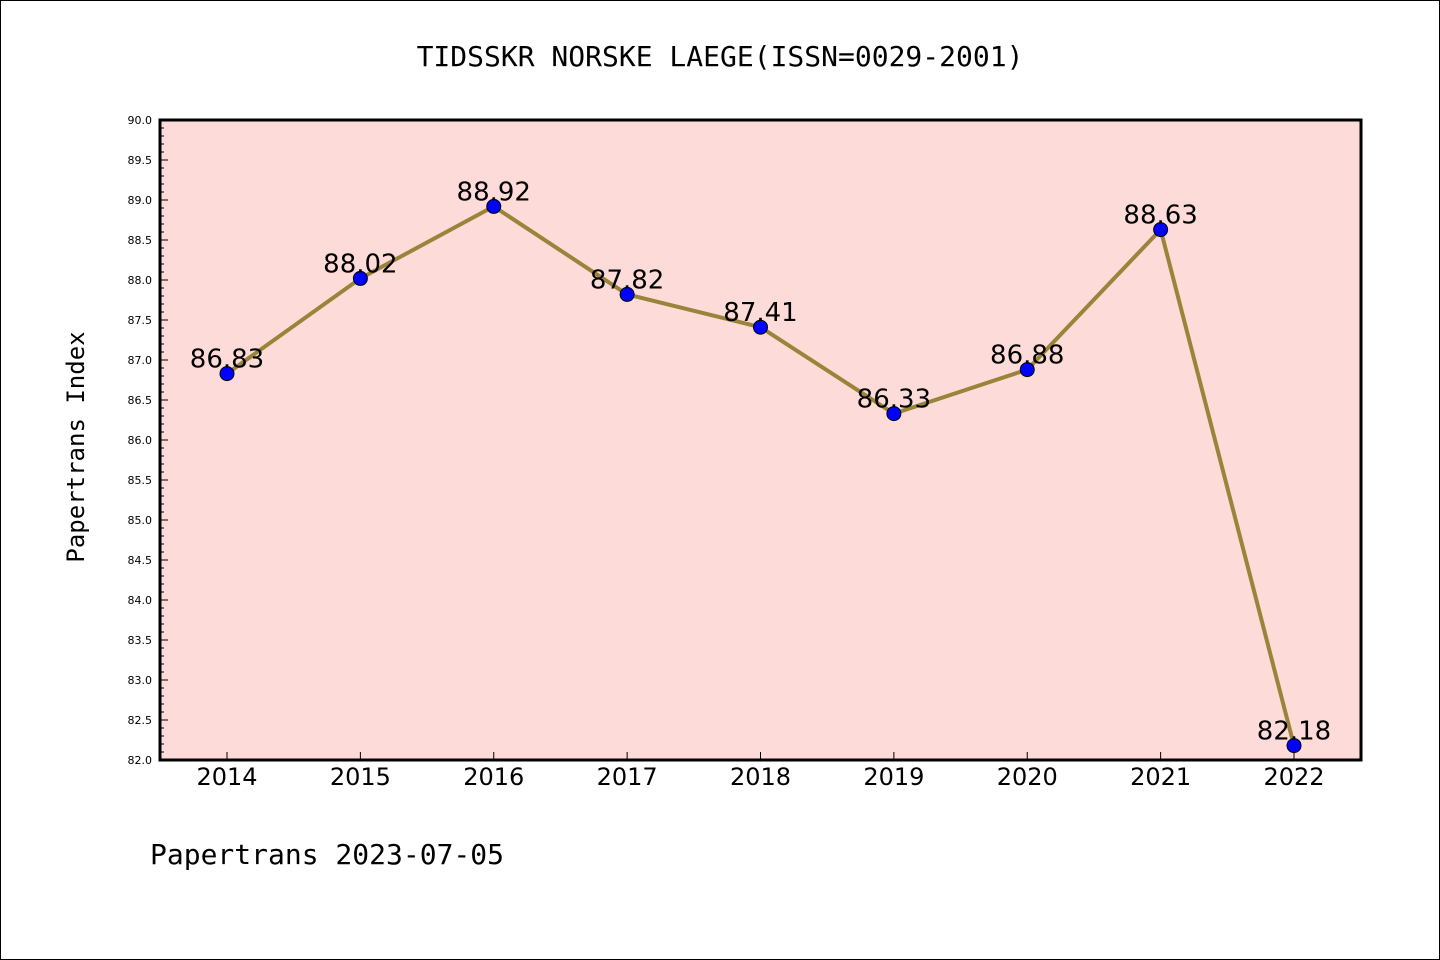 The image size is (1440, 960). Describe the element at coordinates (140, 360) in the screenshot. I see `y-tick-label: 87.0` at that location.